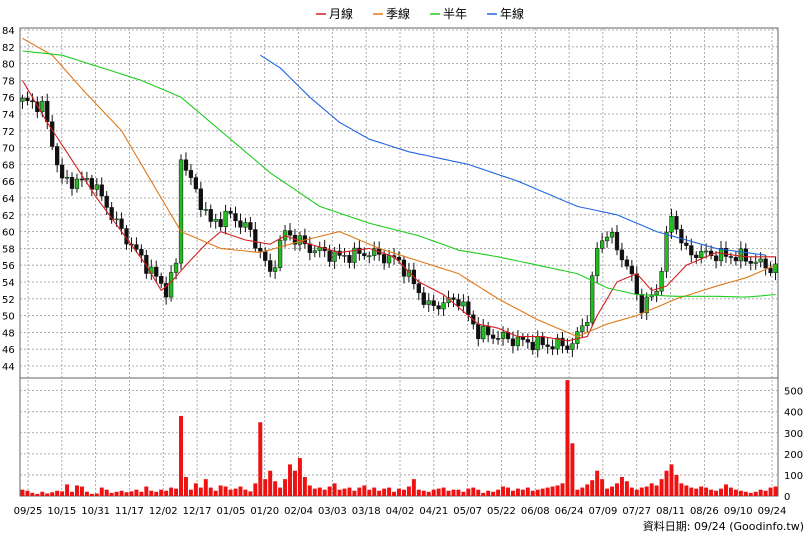 The height and width of the screenshot is (544, 808). Describe the element at coordinates (8, 98) in the screenshot. I see `price-tick-label: 76` at that location.